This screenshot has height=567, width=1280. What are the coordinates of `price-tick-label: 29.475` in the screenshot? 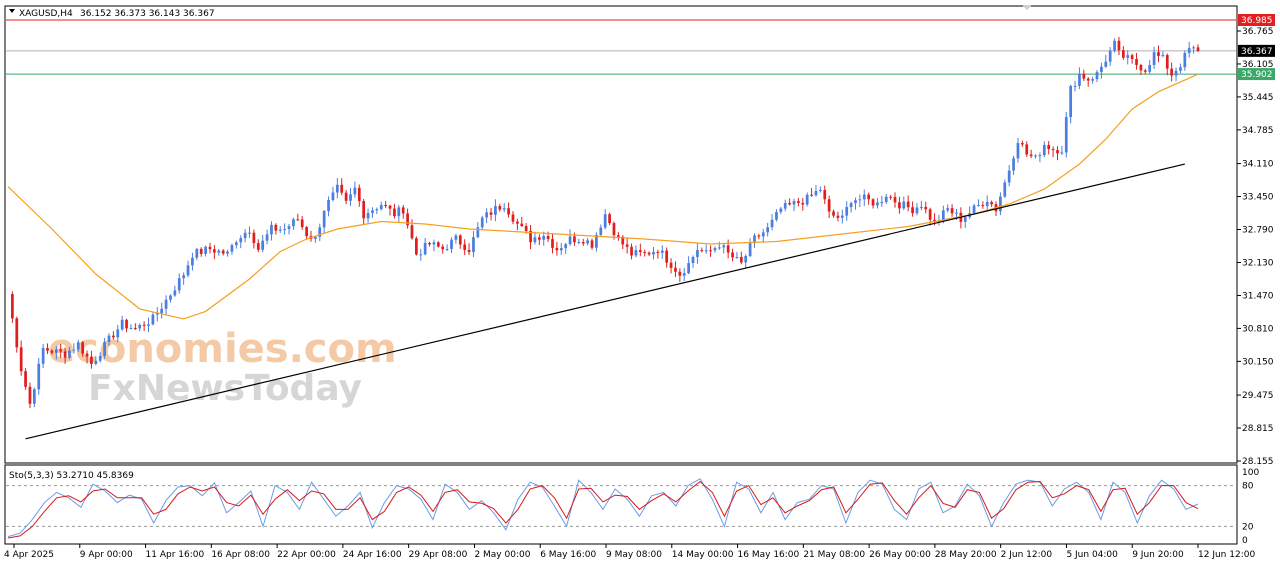 It's located at (1258, 396).